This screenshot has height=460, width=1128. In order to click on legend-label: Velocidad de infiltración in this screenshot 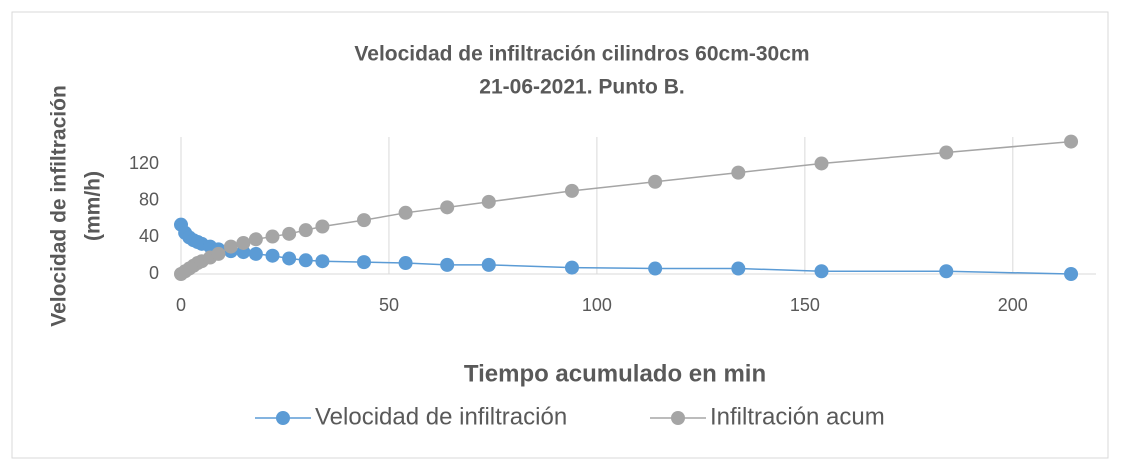, I will do `click(441, 416)`.